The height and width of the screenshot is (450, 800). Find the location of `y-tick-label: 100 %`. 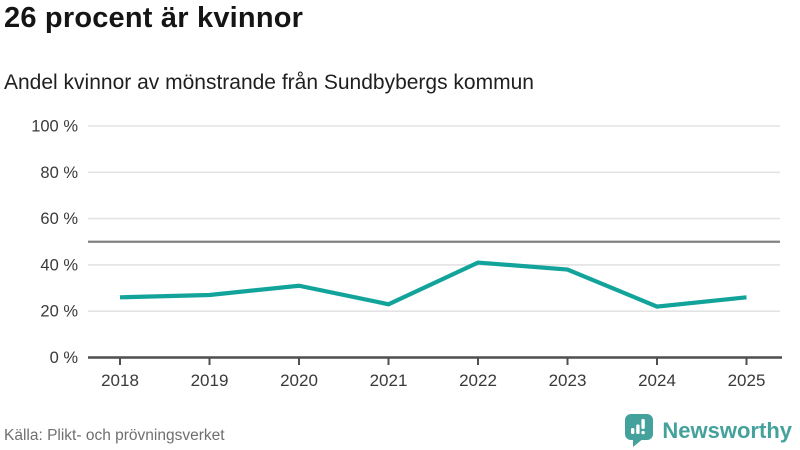

y-tick-label: 100 % is located at coordinates (54, 127).